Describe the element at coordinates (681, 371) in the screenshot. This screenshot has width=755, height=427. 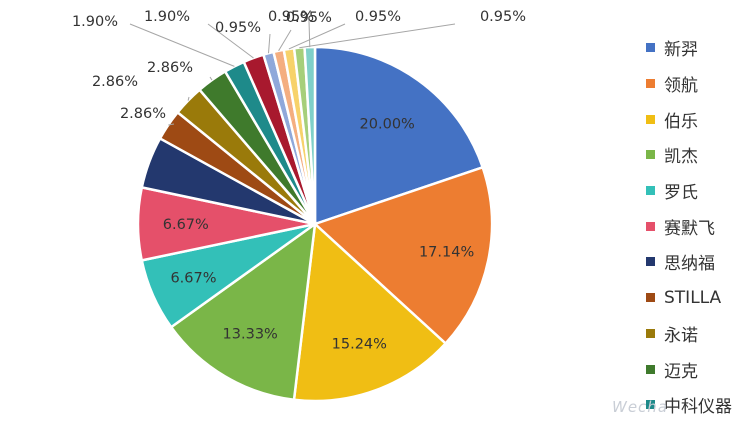
I see `legend-label: 迈克` at that location.